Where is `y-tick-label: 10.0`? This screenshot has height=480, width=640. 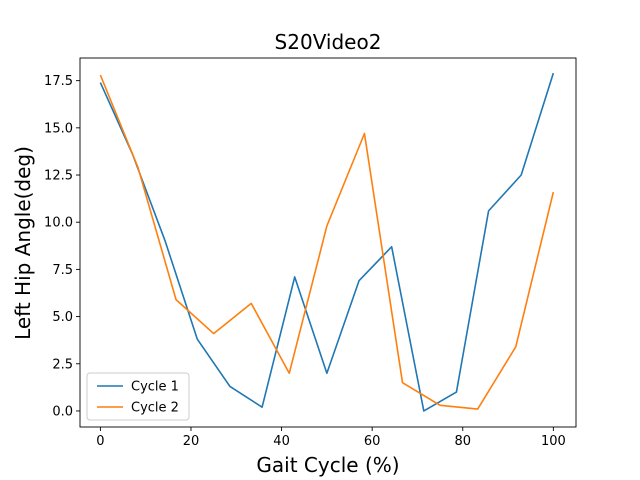 y-tick-label: 10.0 is located at coordinates (58, 223).